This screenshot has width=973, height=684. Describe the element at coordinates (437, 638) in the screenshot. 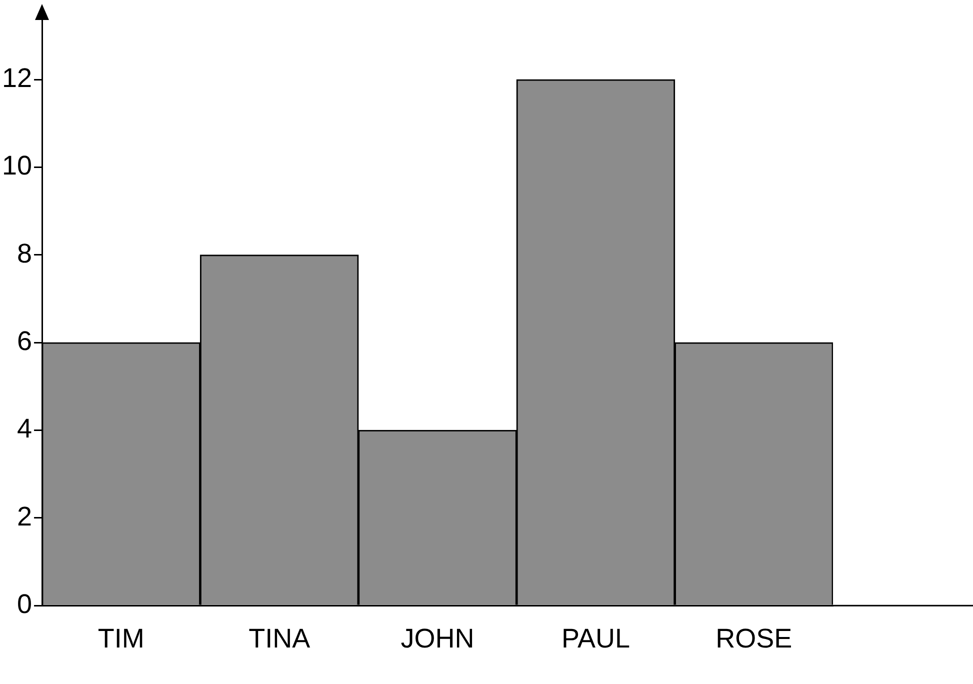

I see `x-tick-label: JOHN` at that location.